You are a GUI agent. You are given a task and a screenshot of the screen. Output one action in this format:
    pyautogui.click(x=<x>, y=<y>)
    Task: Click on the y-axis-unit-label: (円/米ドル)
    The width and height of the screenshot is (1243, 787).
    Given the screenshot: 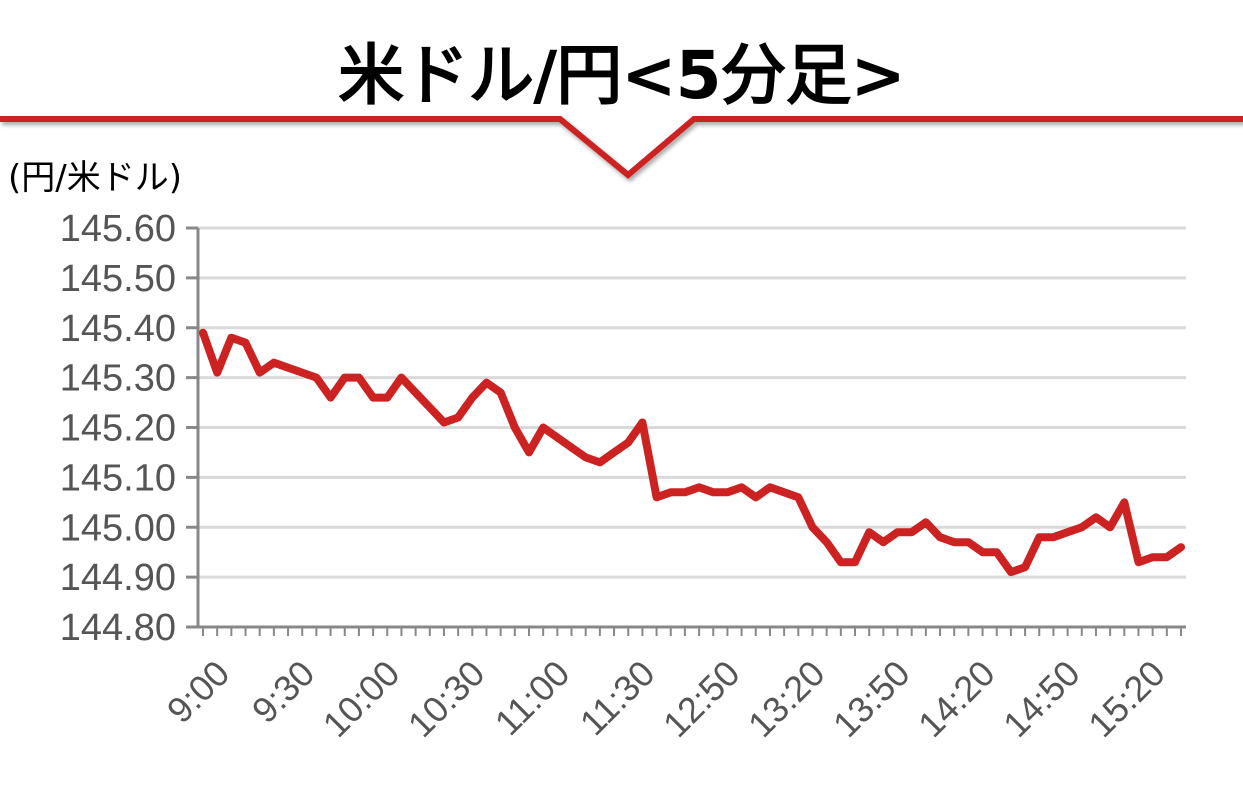 What is the action you would take?
    pyautogui.click(x=95, y=178)
    